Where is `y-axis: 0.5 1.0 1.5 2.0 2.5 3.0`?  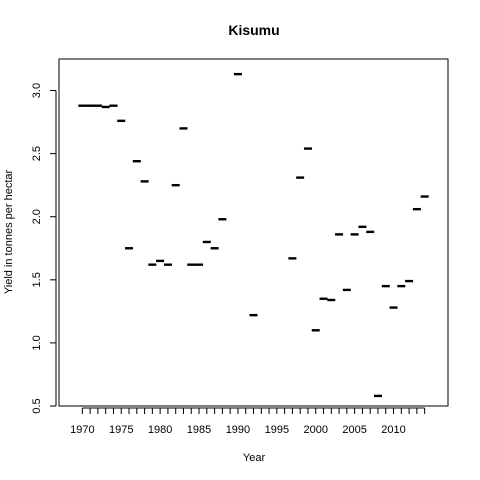
y-axis: 0.5 1.0 1.5 2.0 2.5 3.0 is located at coordinates (44, 248).